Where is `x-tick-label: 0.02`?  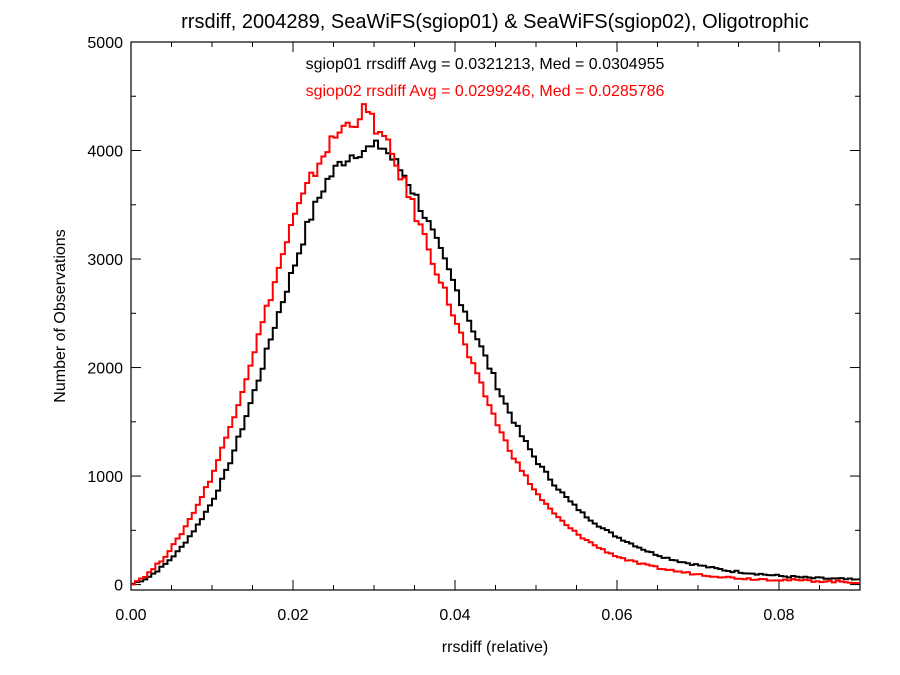 x-tick-label: 0.02 is located at coordinates (292, 615).